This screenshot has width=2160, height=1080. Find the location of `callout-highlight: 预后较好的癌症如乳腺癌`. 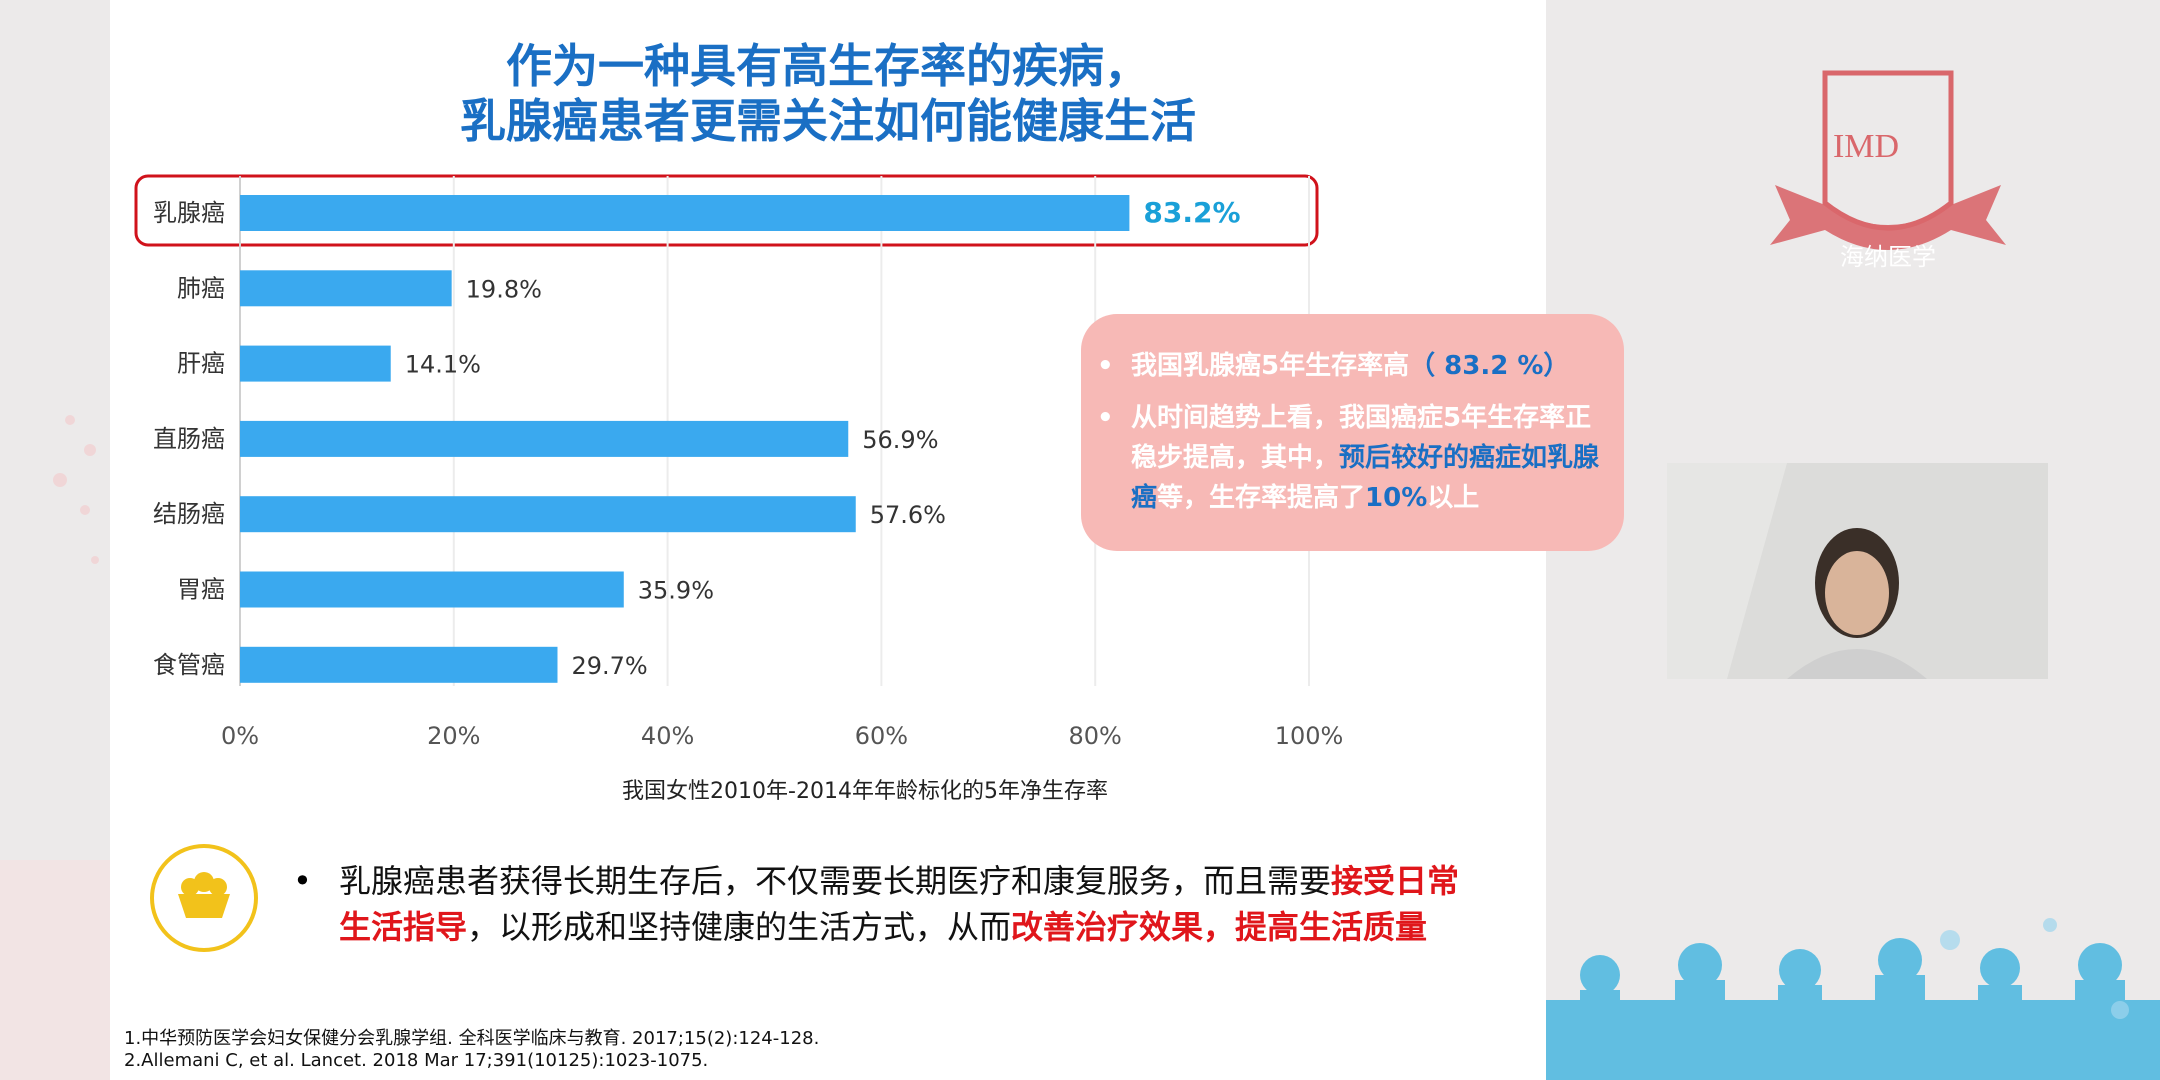

callout-highlight: 预后较好的癌症如乳腺癌 is located at coordinates (1365, 478).